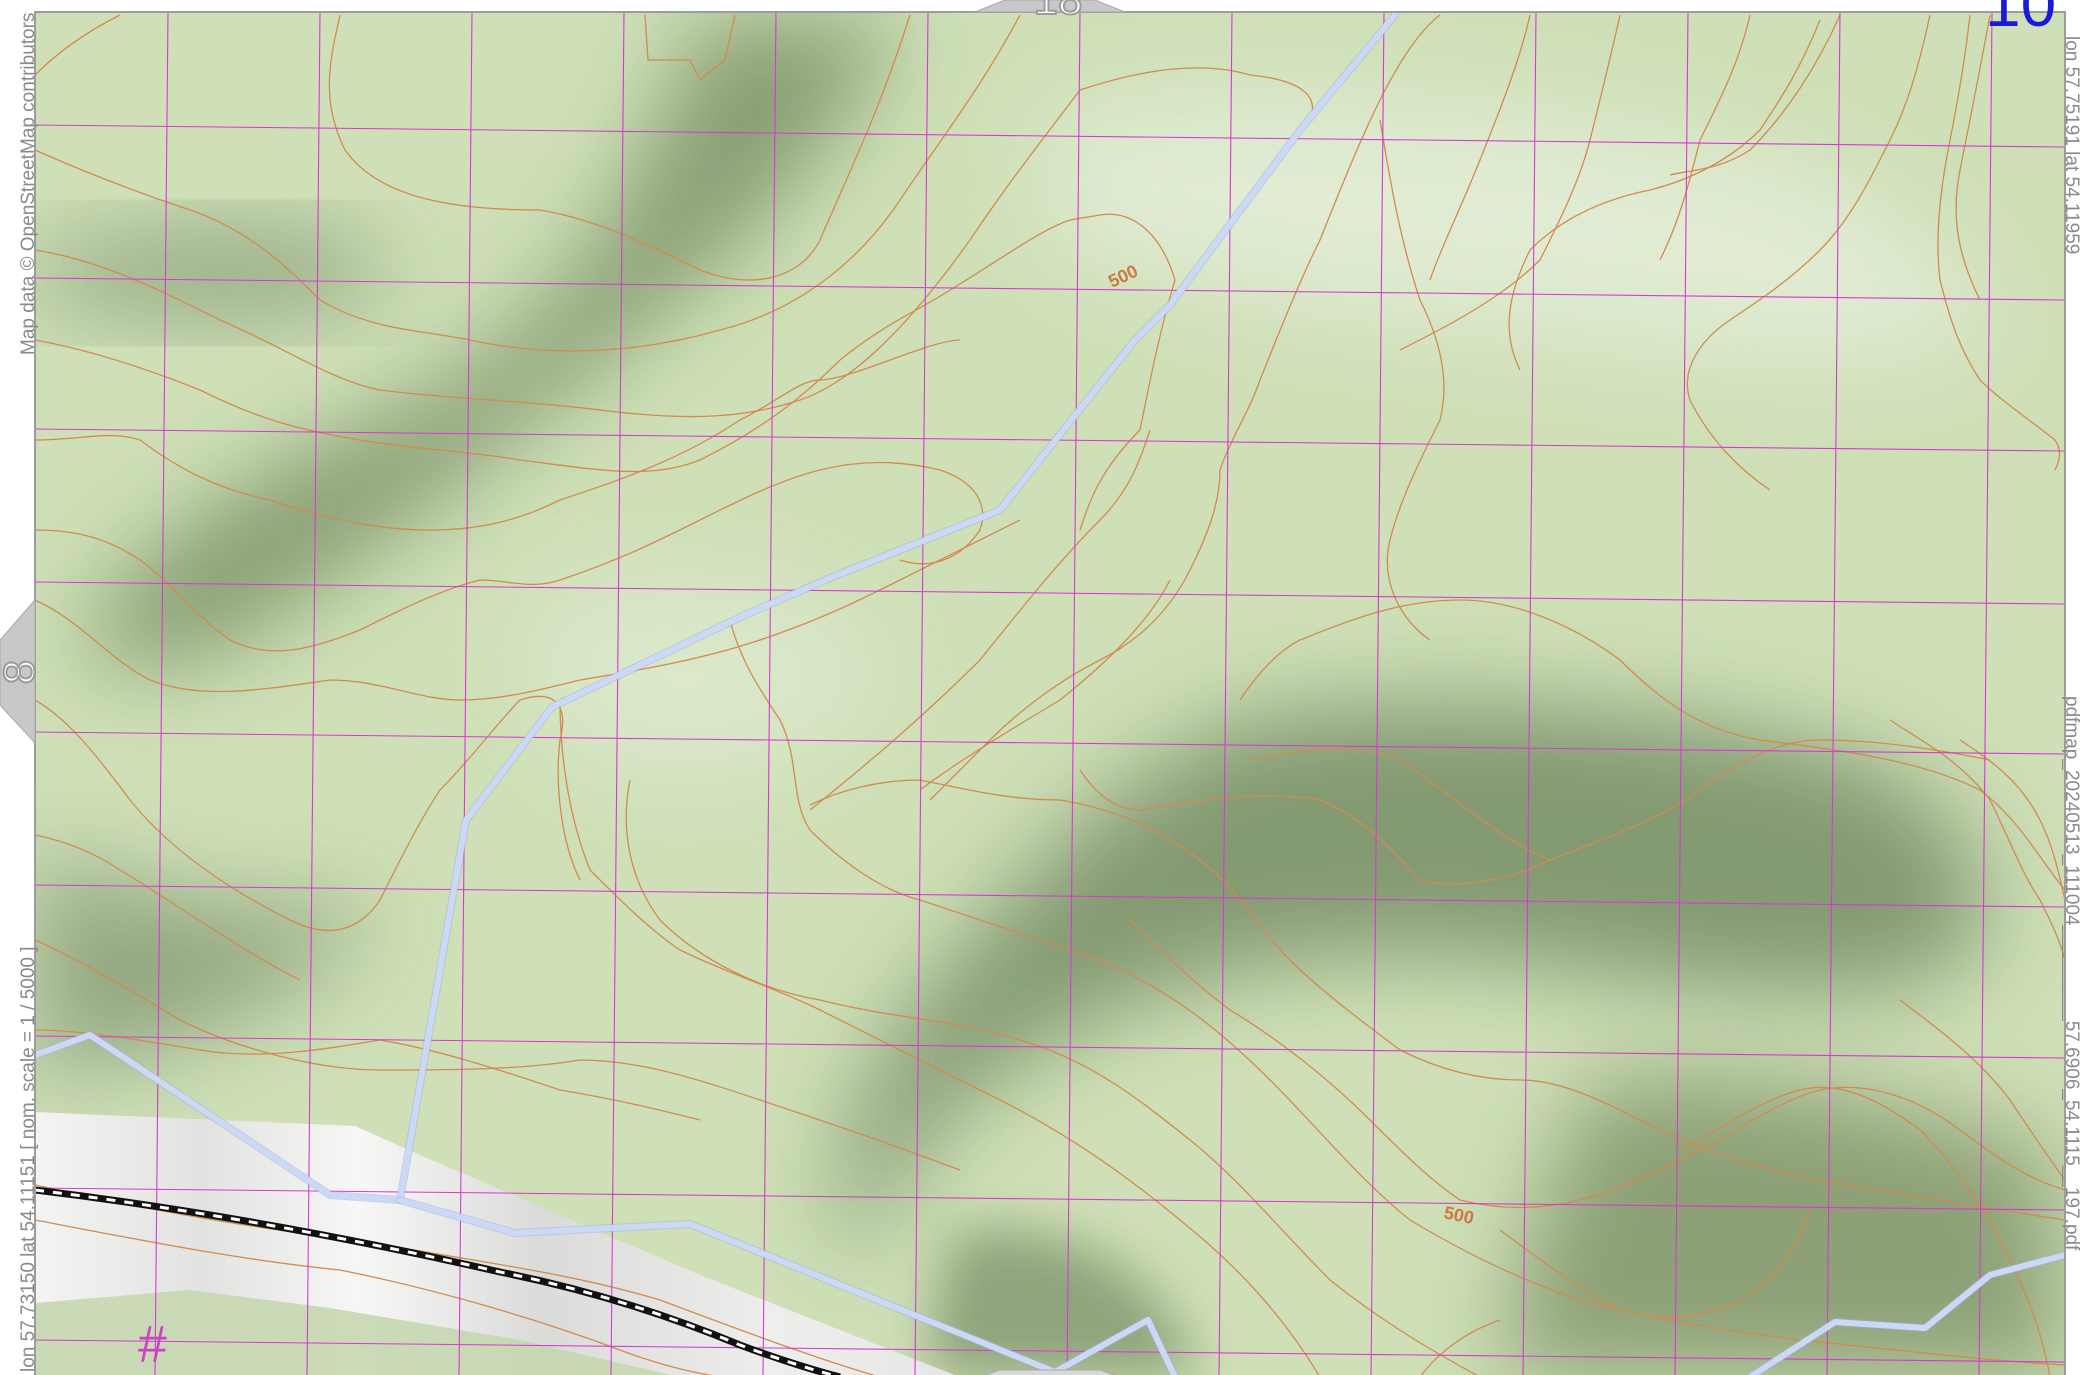  I want to click on adjacent-page-north-tab: 18, so click(1050, 12).